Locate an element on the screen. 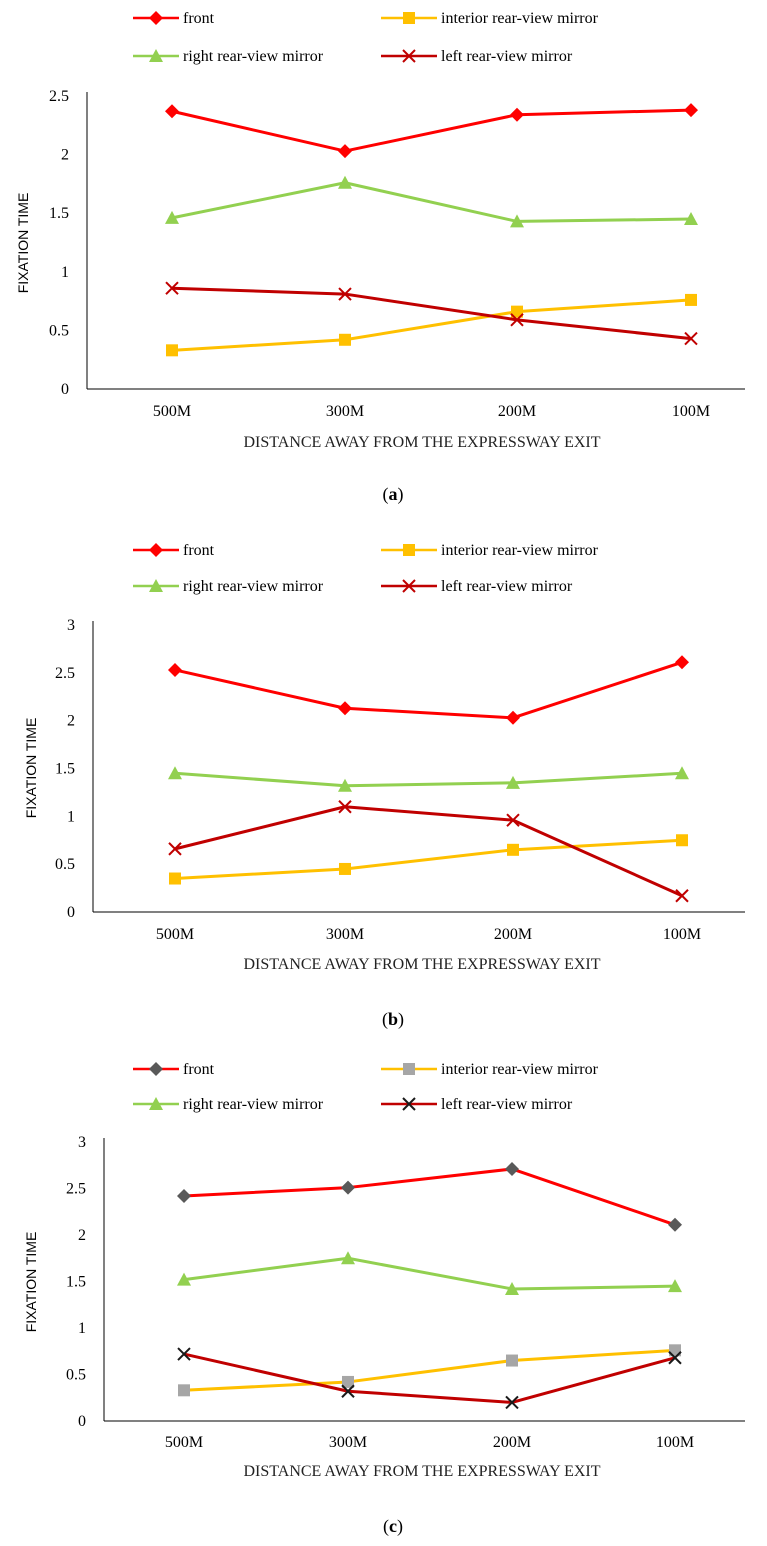 The height and width of the screenshot is (1546, 767). figure-caption: (a) is located at coordinates (393, 494).